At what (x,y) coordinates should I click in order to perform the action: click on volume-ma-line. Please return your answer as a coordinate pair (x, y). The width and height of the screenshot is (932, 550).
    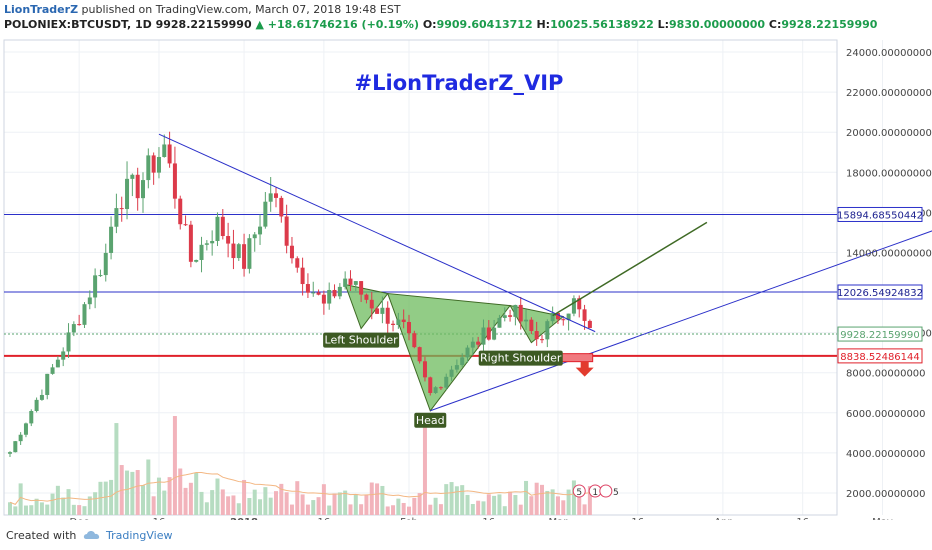
    Looking at the image, I should click on (299, 488).